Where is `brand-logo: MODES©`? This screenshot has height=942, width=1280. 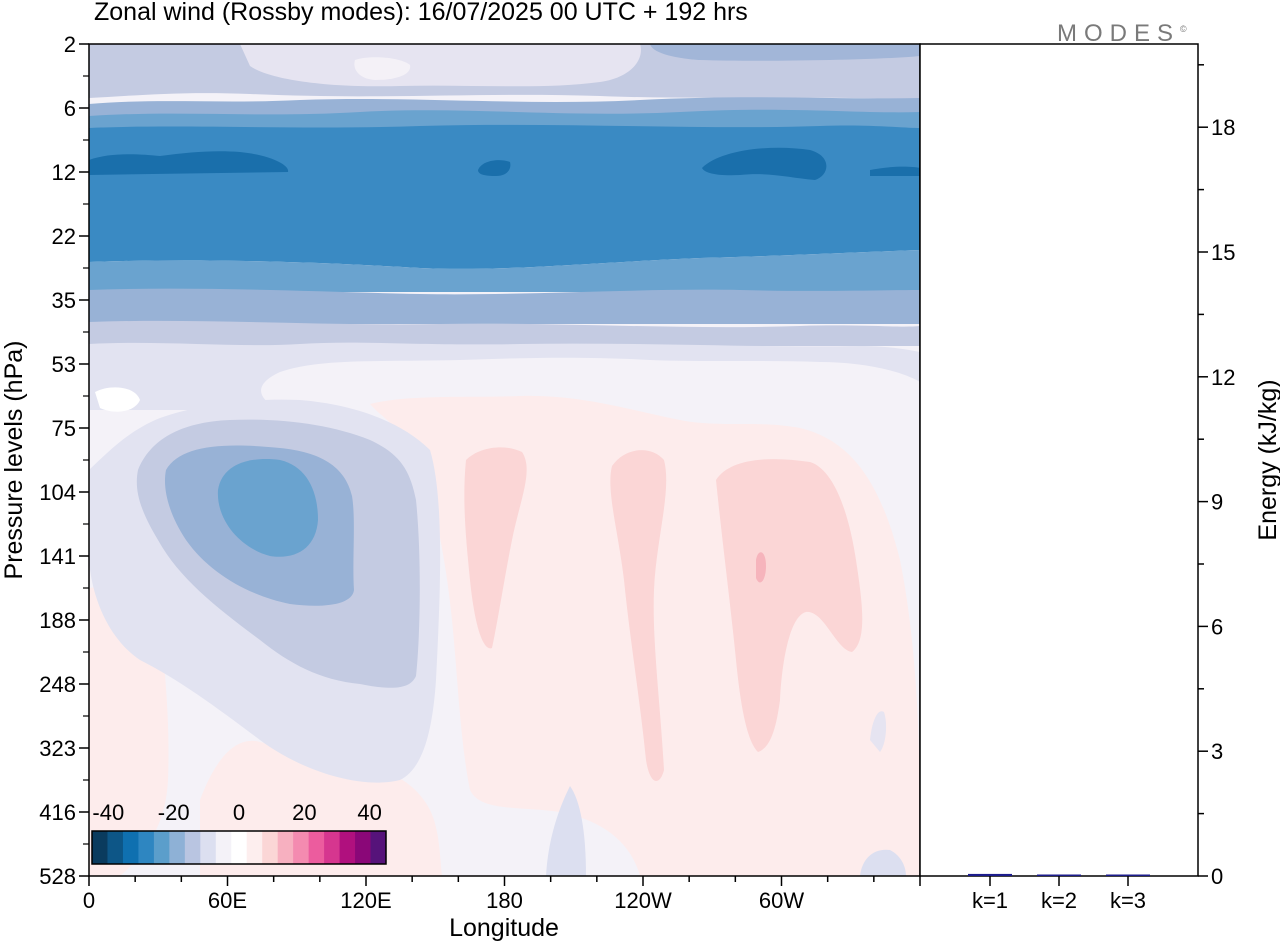
brand-logo: MODES© is located at coordinates (1122, 34).